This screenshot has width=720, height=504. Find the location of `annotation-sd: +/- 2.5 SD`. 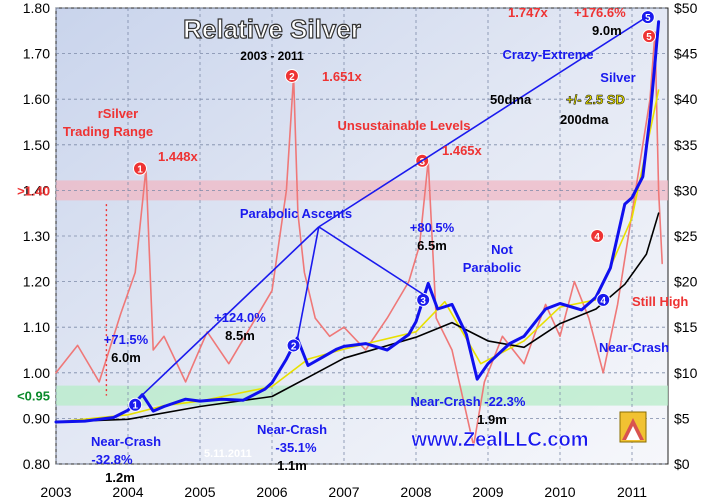

annotation-sd: +/- 2.5 SD is located at coordinates (595, 99).